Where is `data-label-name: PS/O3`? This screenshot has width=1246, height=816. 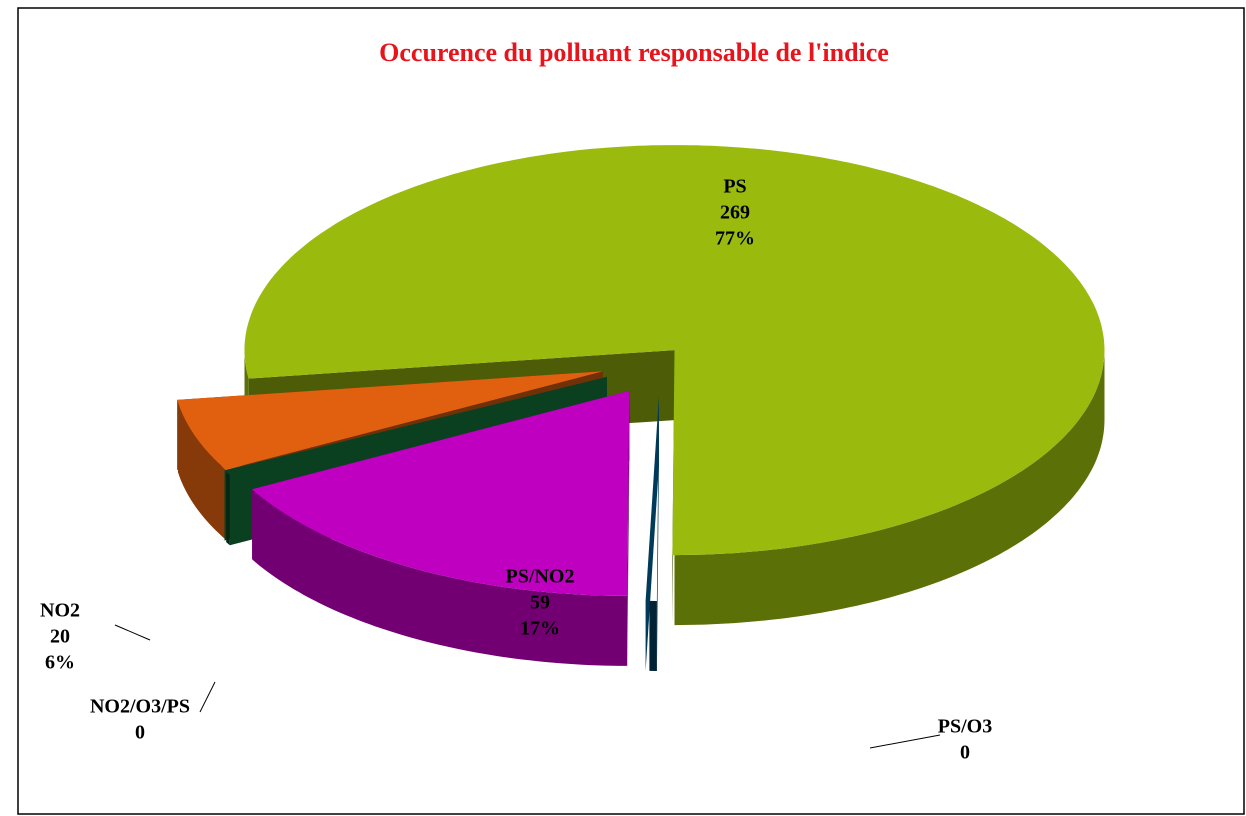 data-label-name: PS/O3 is located at coordinates (965, 727).